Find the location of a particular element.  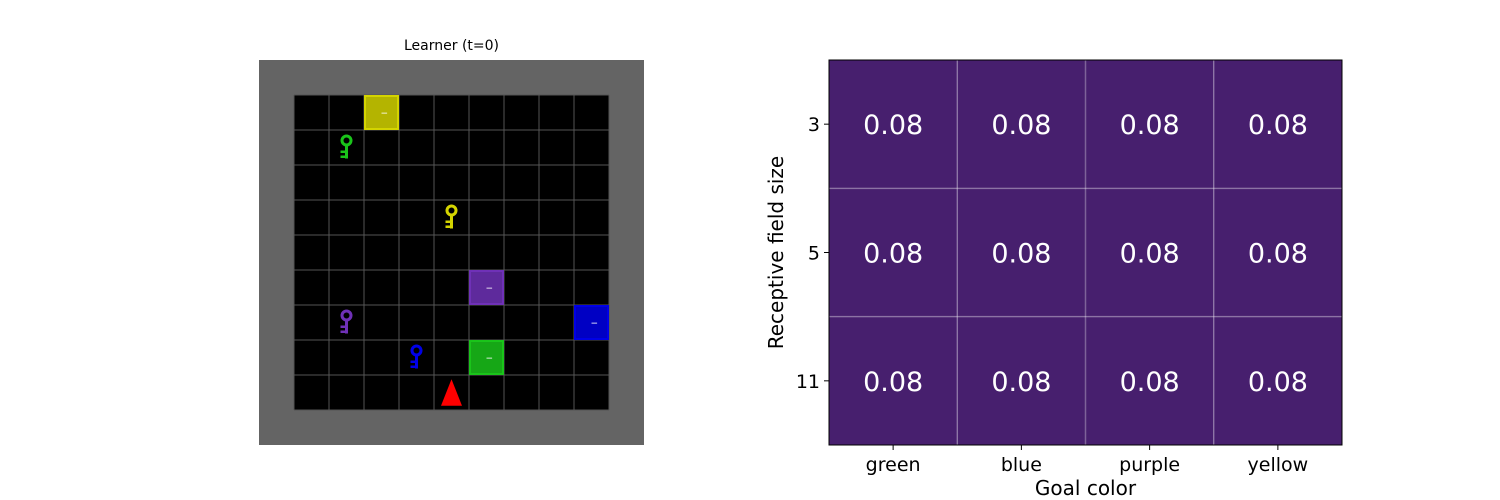

y-axis-title: Receptive field size is located at coordinates (776, 253).